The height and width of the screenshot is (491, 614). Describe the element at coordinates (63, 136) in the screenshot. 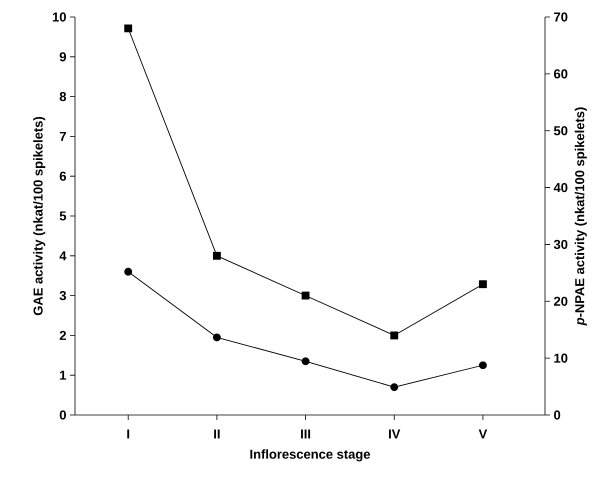

I see `y-tick-label: 7` at that location.